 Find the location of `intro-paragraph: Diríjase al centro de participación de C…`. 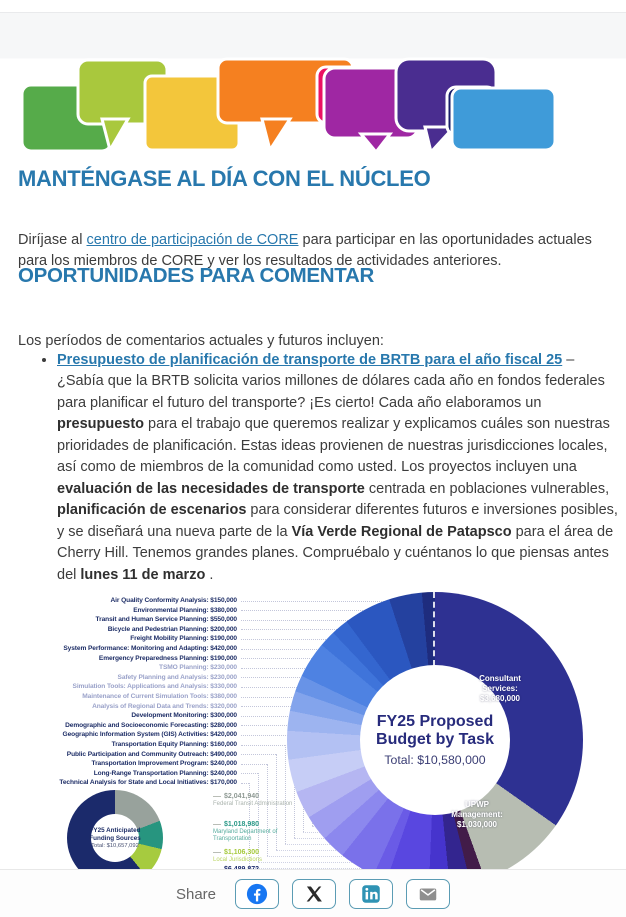

intro-paragraph: Diríjase al centro de participación de C… is located at coordinates (314, 252).